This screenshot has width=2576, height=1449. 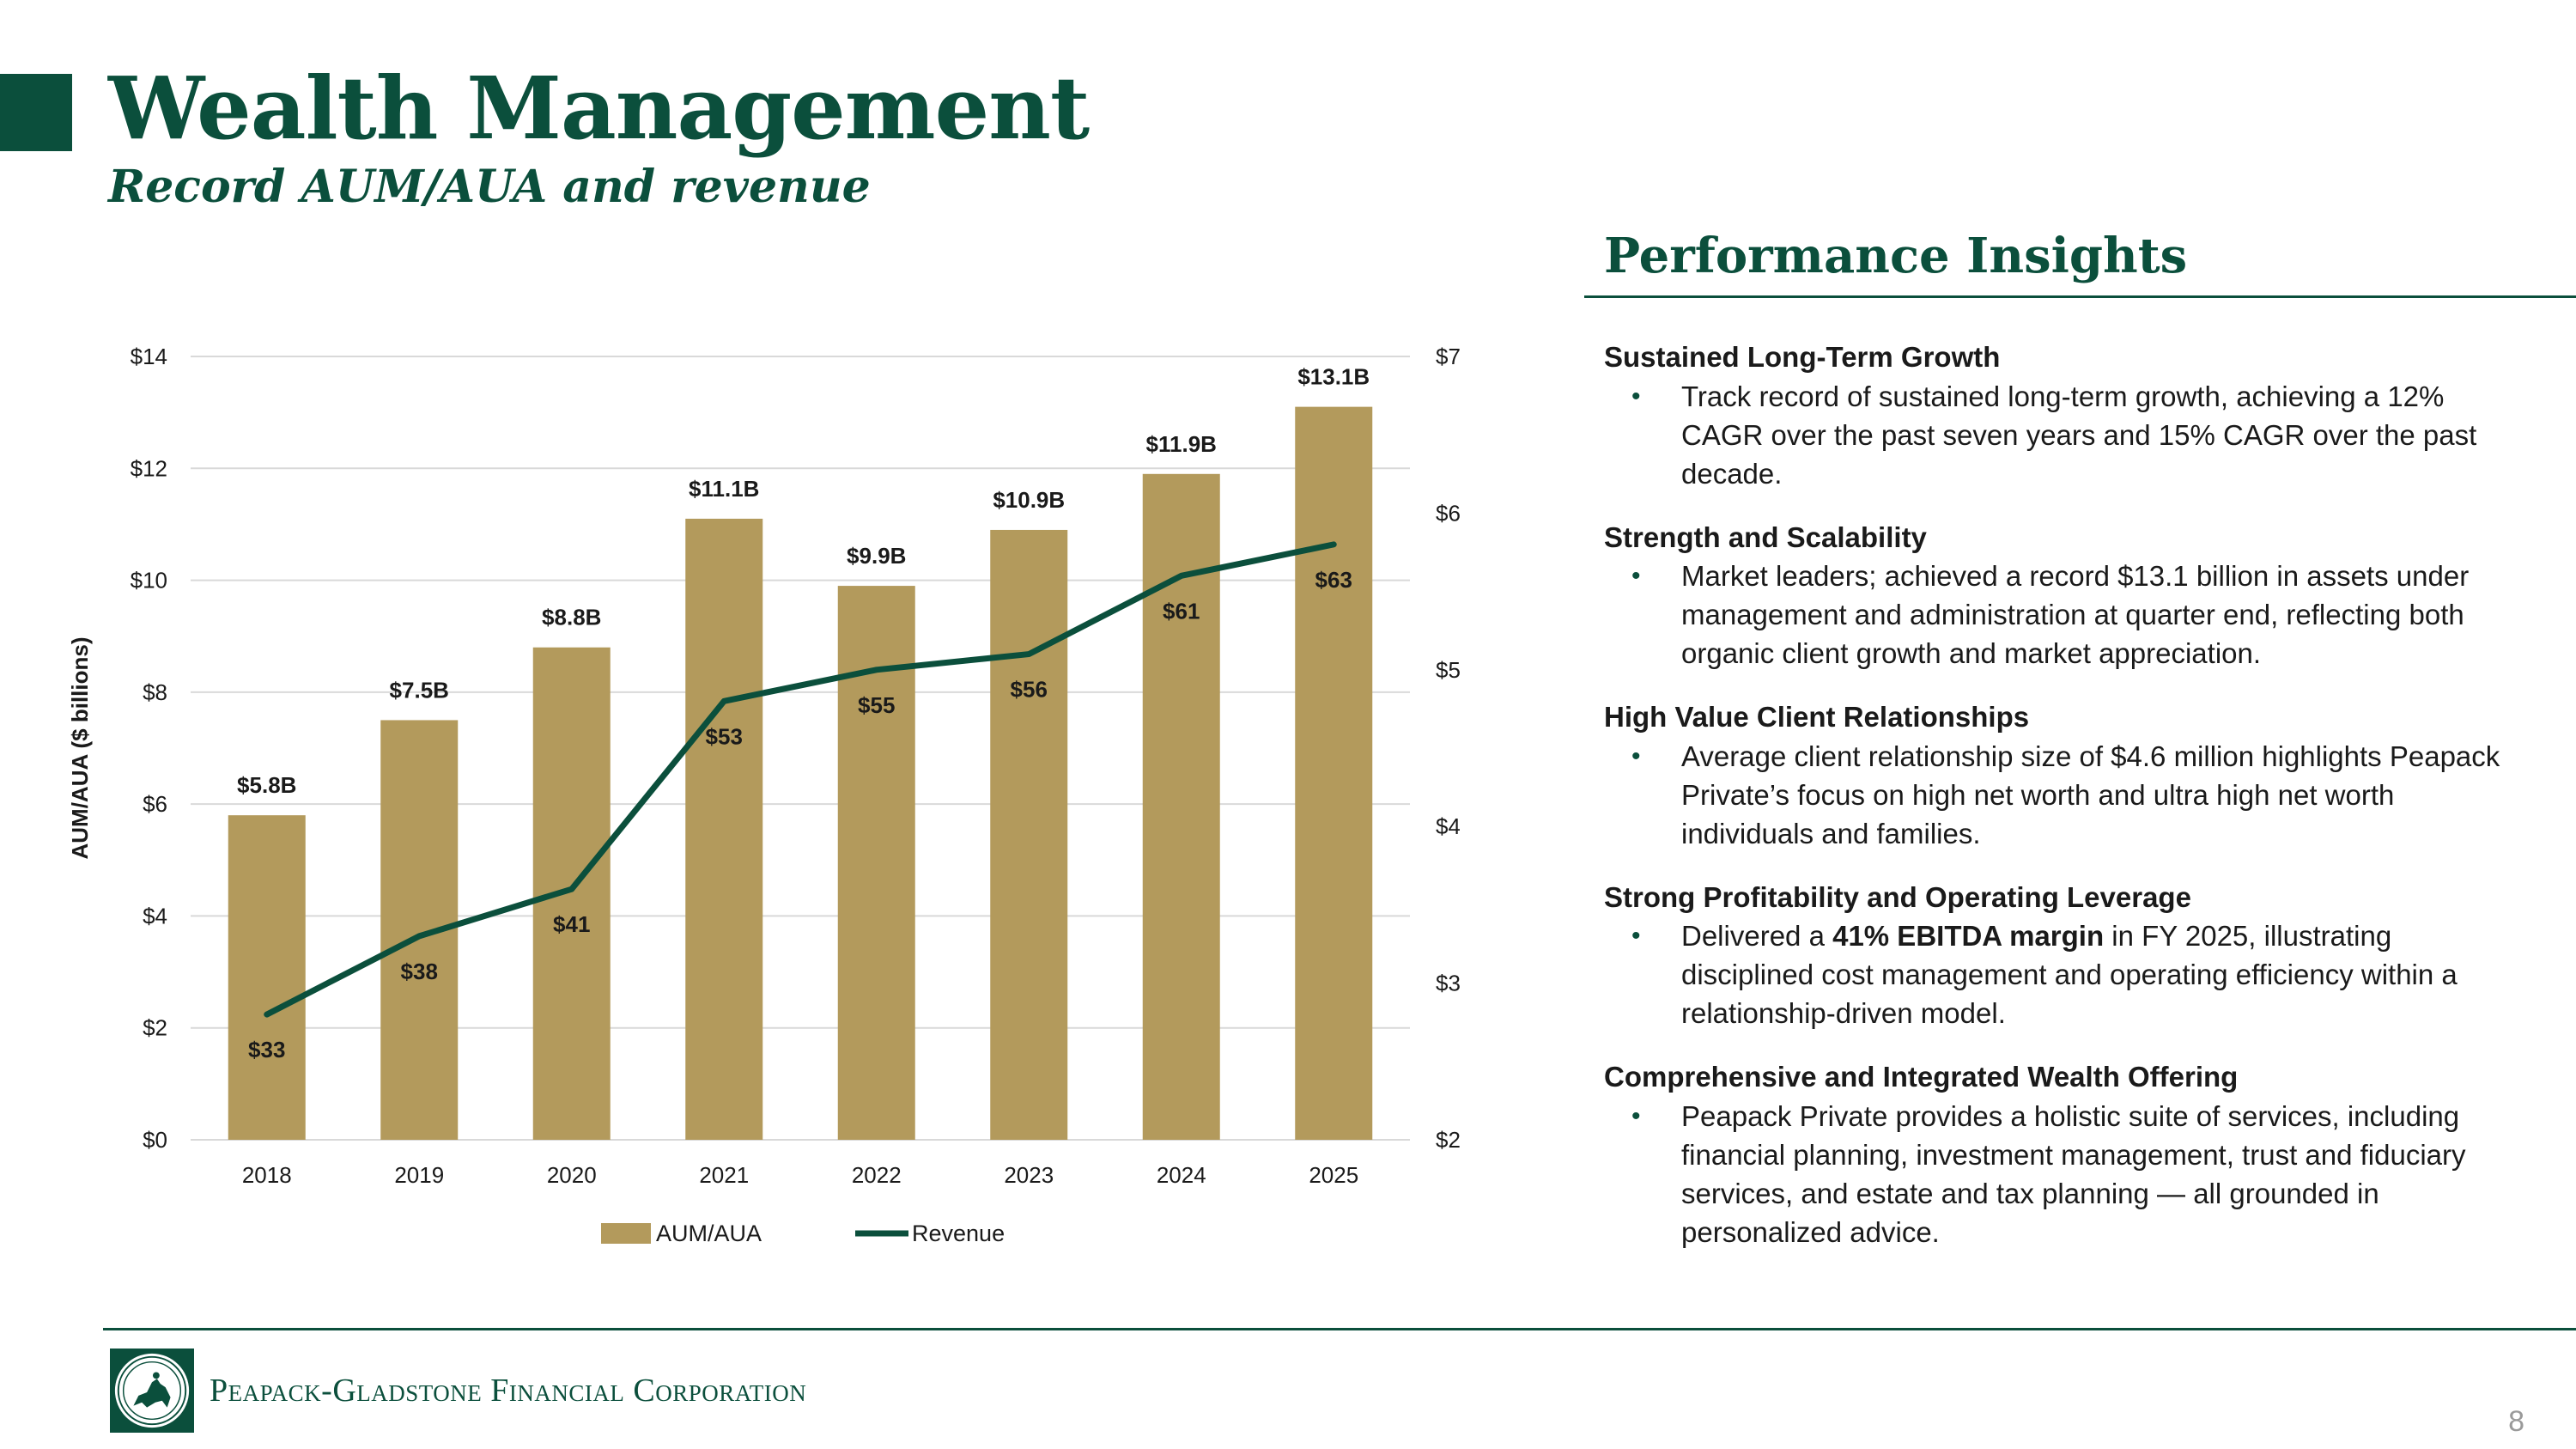 What do you see at coordinates (1448, 670) in the screenshot?
I see `y2-tick-label: $55` at bounding box center [1448, 670].